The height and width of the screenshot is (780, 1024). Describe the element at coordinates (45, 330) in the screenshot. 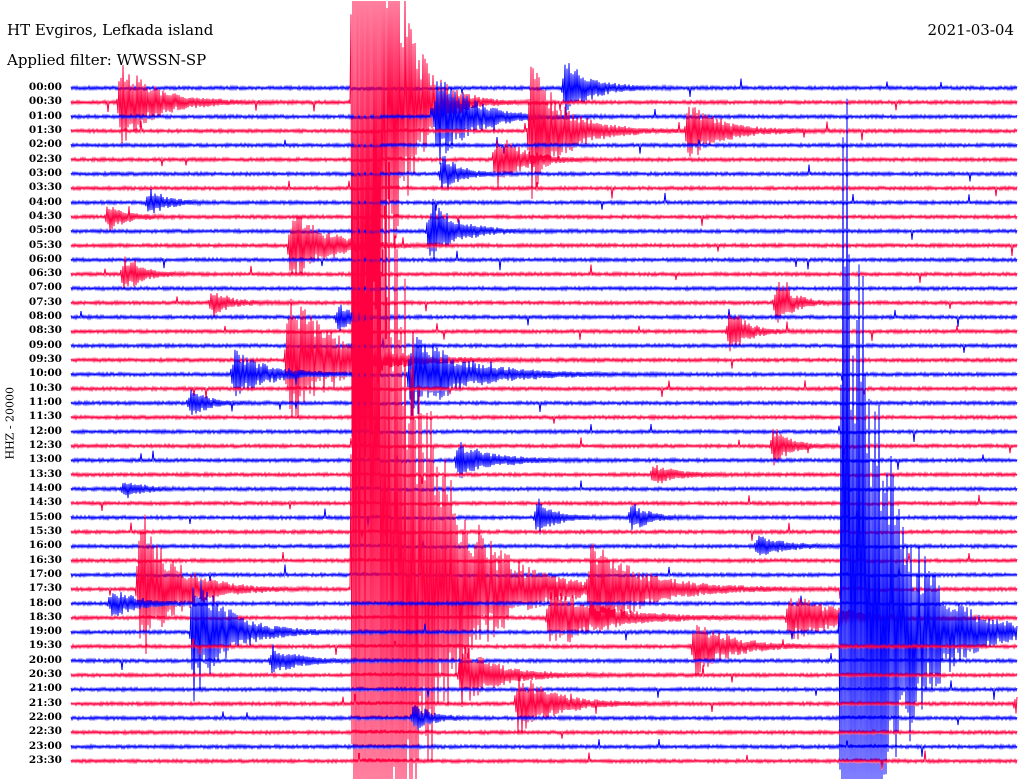

I see `time-label: 08:30` at that location.